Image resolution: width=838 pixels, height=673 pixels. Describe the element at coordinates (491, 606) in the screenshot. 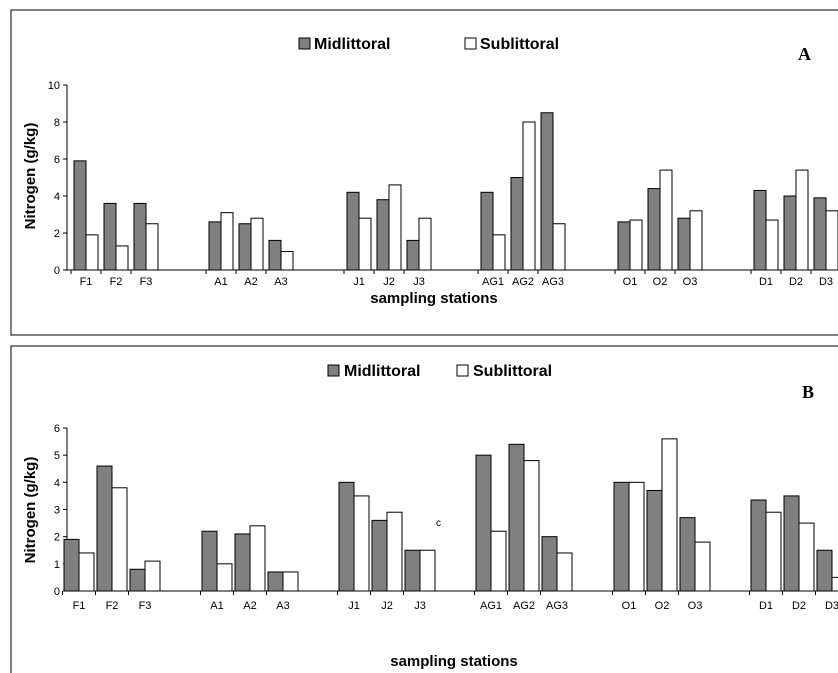

I see `x-tick-label-ag1: AG1` at that location.